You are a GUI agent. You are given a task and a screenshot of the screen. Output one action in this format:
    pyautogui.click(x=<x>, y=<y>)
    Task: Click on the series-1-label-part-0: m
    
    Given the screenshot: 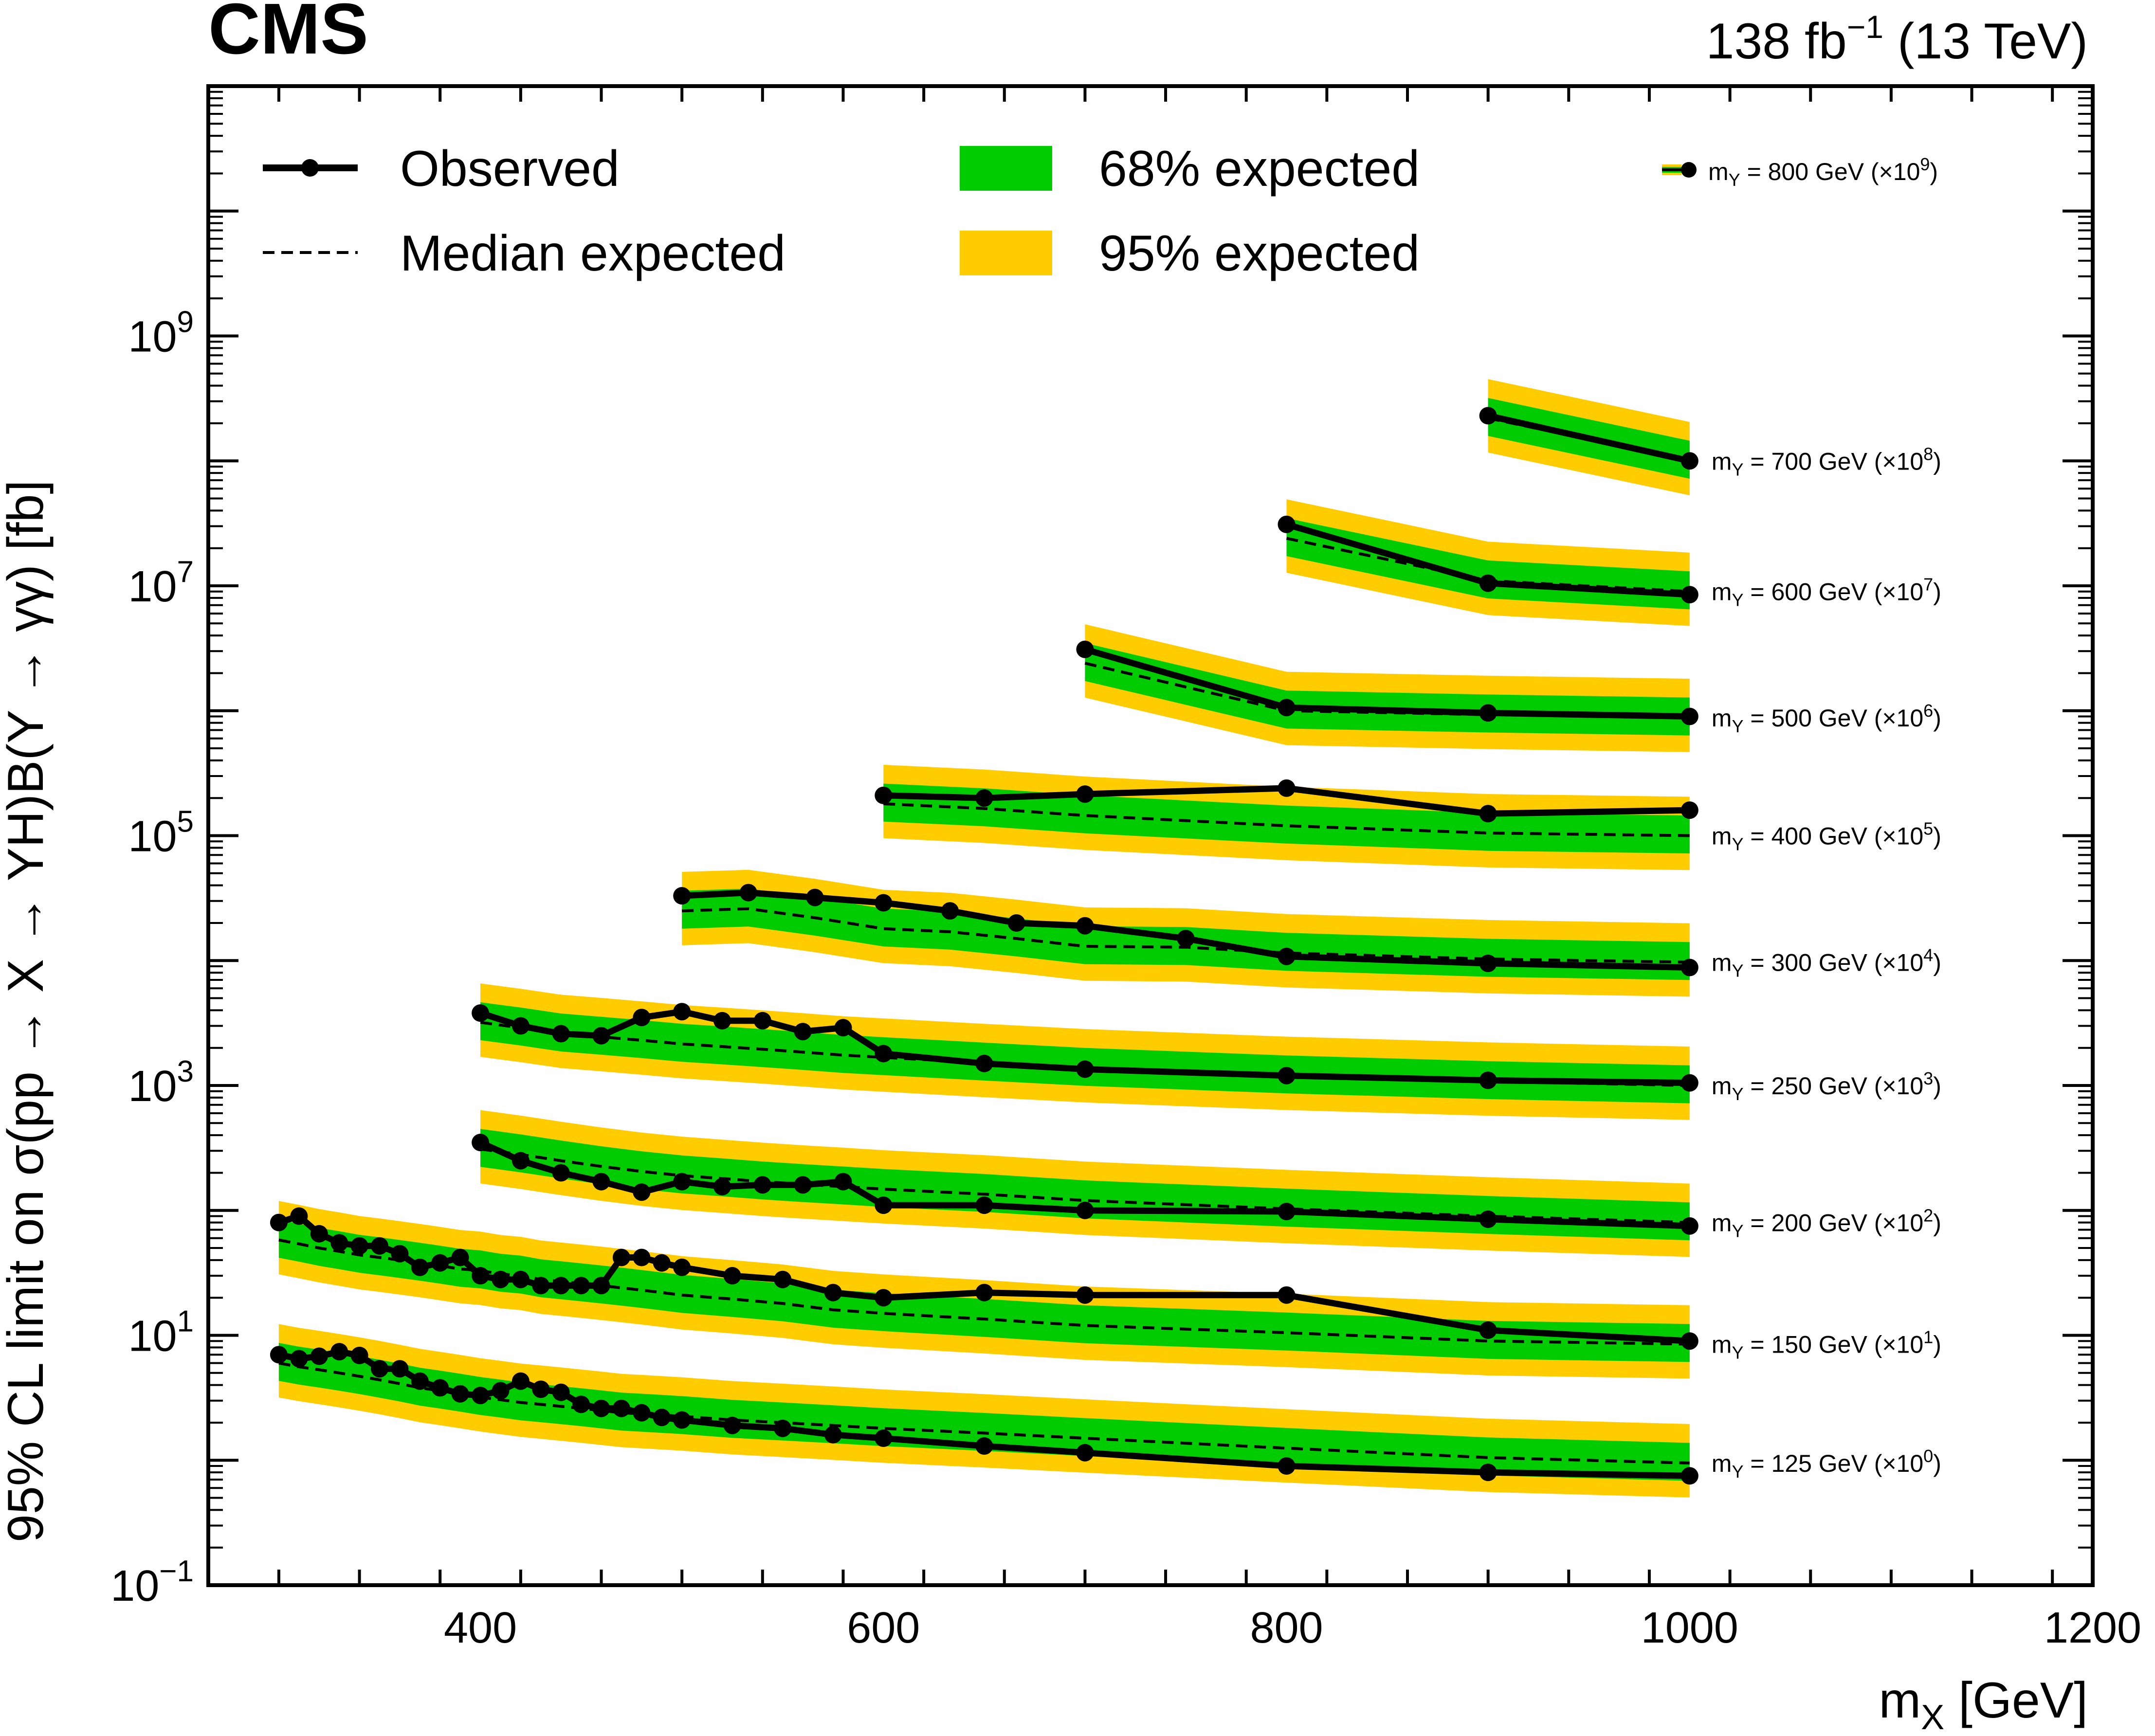 What is the action you would take?
    pyautogui.click(x=1722, y=1345)
    